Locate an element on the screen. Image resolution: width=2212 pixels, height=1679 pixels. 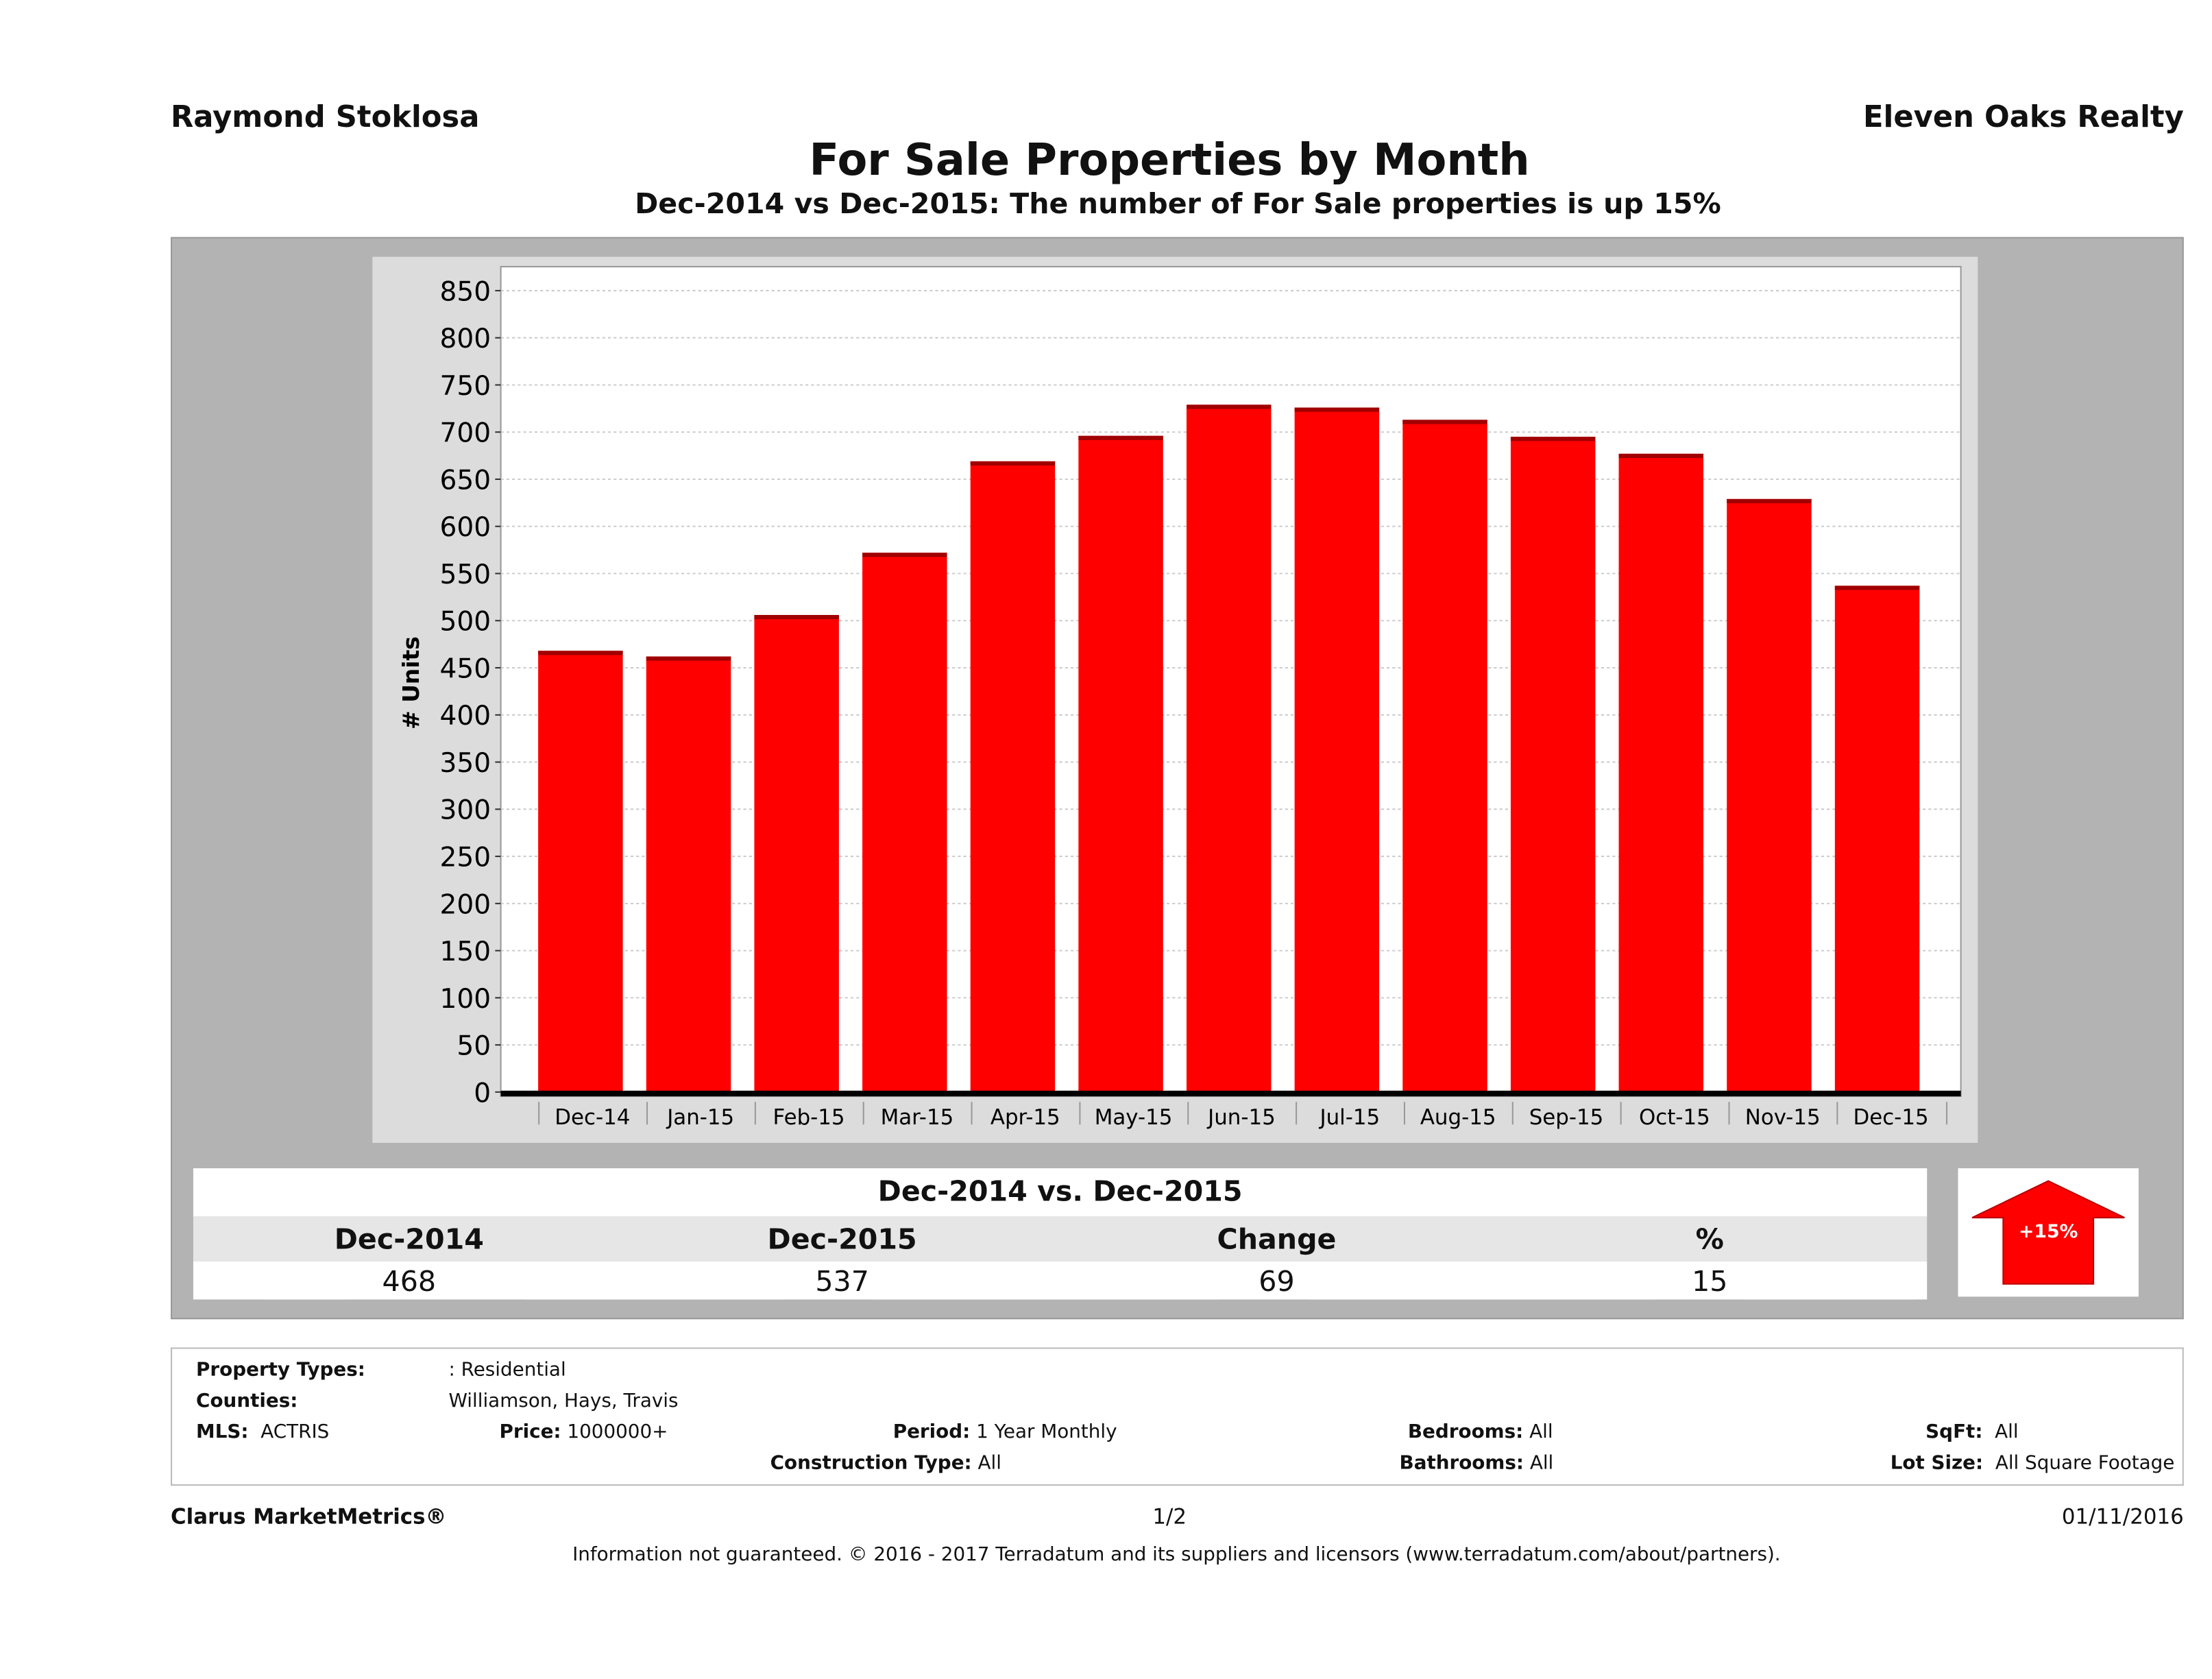
x-tick-label: Dec-15 is located at coordinates (1890, 1117).